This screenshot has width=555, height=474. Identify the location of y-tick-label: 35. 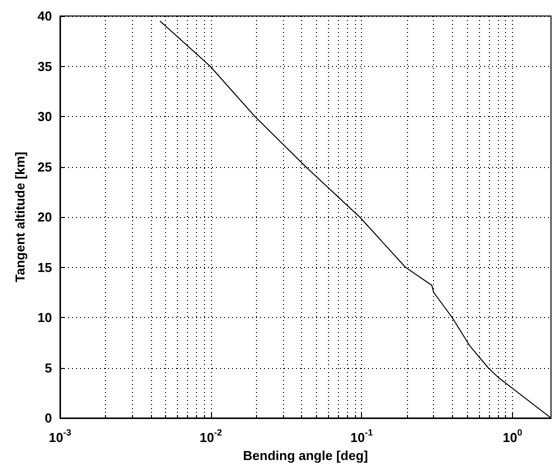
(45, 66).